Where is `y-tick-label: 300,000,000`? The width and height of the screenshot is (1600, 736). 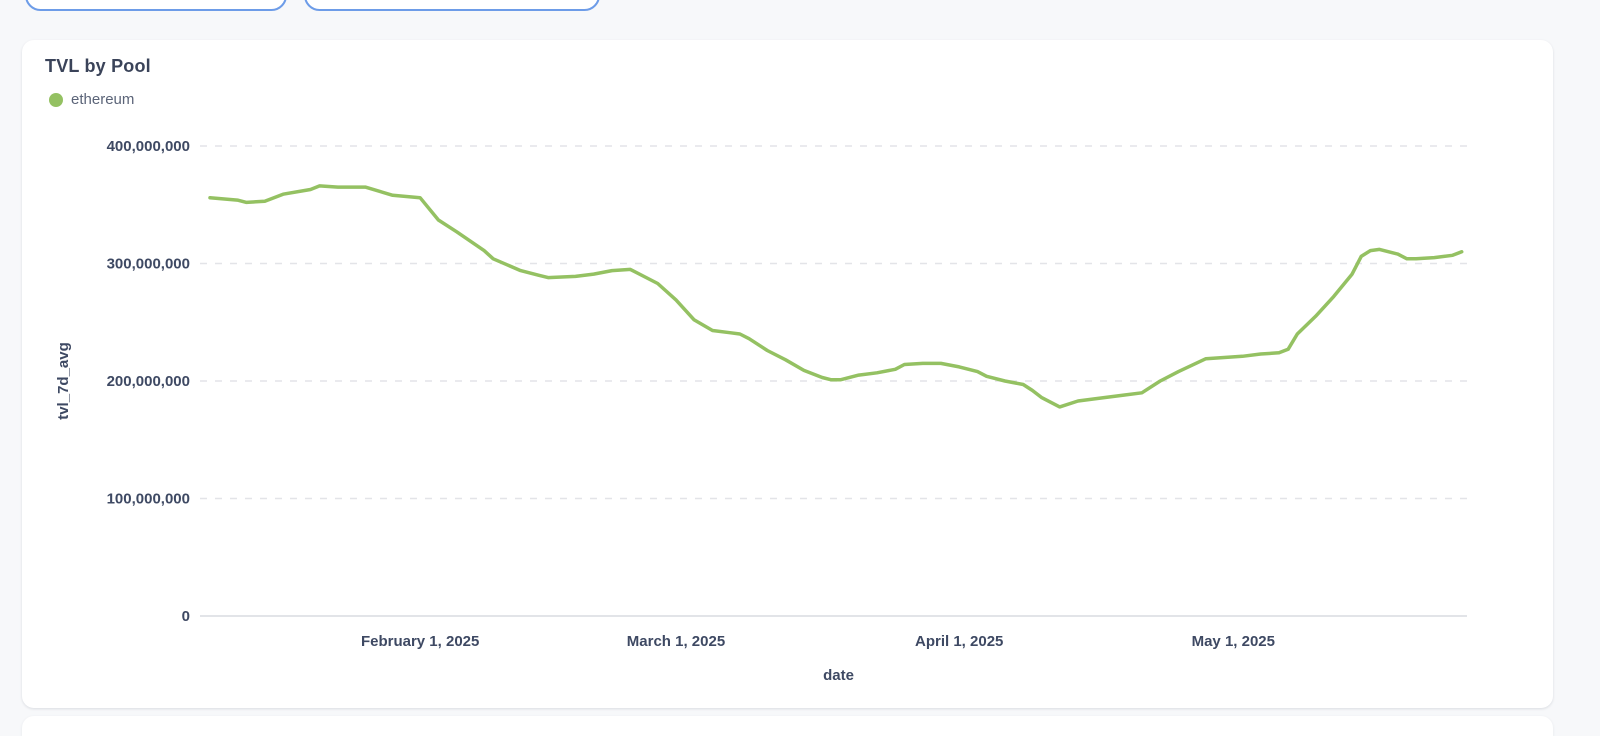 y-tick-label: 300,000,000 is located at coordinates (148, 264).